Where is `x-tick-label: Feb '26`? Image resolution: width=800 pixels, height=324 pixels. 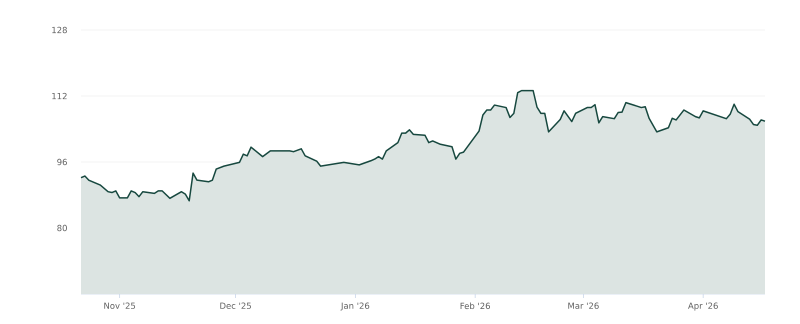 x-tick-label: Feb '26 is located at coordinates (475, 306).